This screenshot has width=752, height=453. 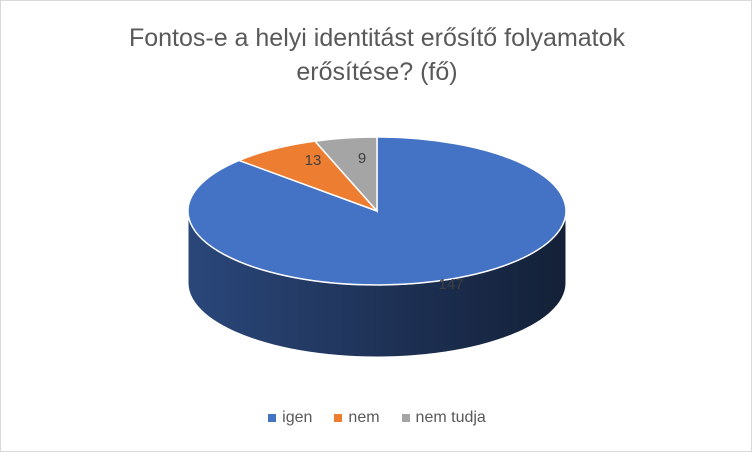 What do you see at coordinates (377, 72) in the screenshot?
I see `chart-title-line-2: erősítése? (fő)` at bounding box center [377, 72].